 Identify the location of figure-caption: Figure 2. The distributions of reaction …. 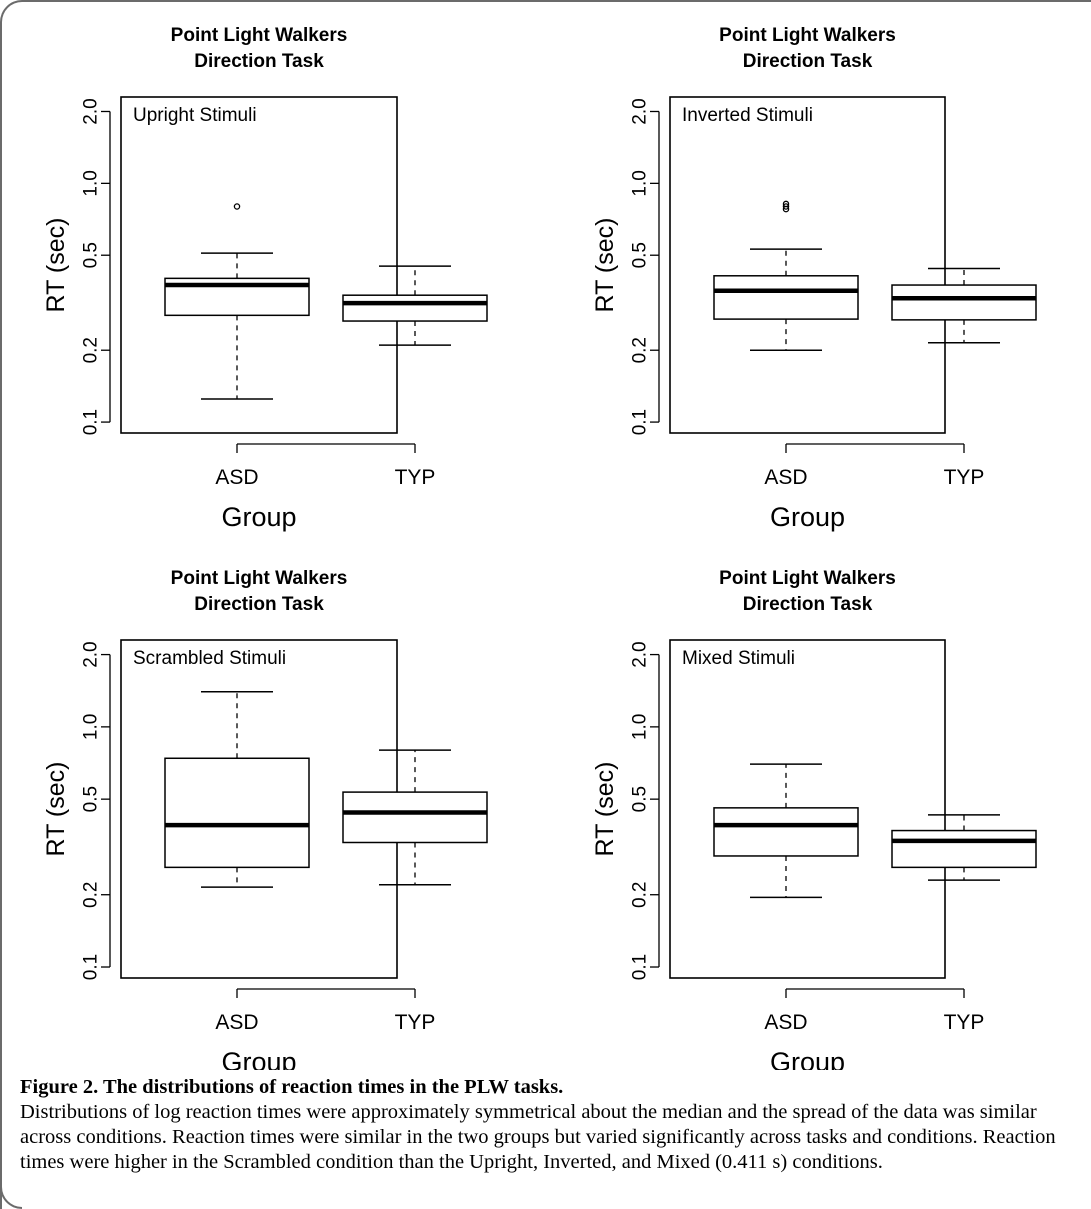
(550, 1125).